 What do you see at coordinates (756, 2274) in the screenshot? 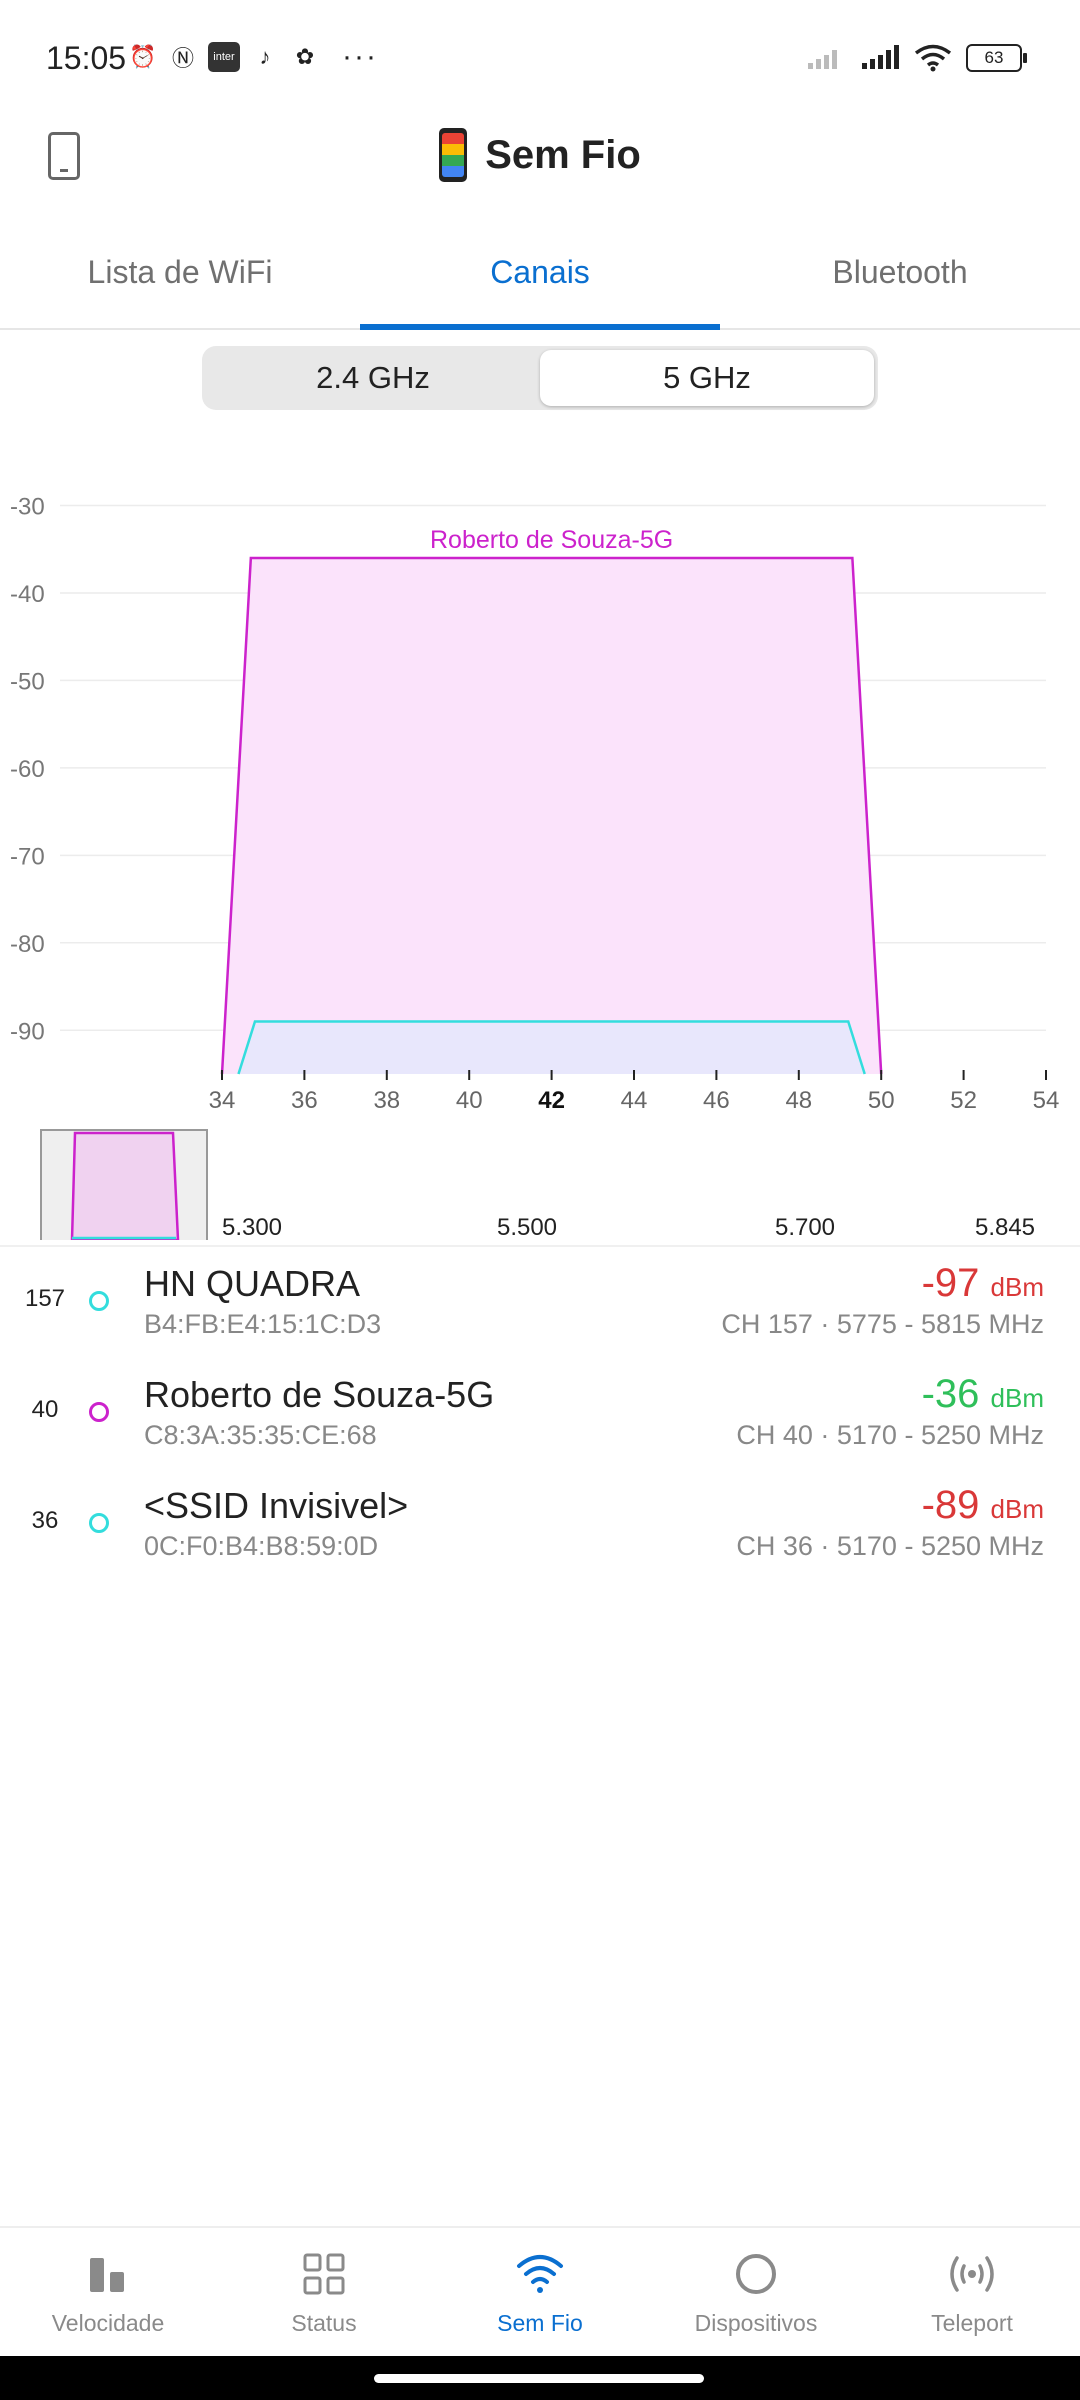
I see `circle-icon` at bounding box center [756, 2274].